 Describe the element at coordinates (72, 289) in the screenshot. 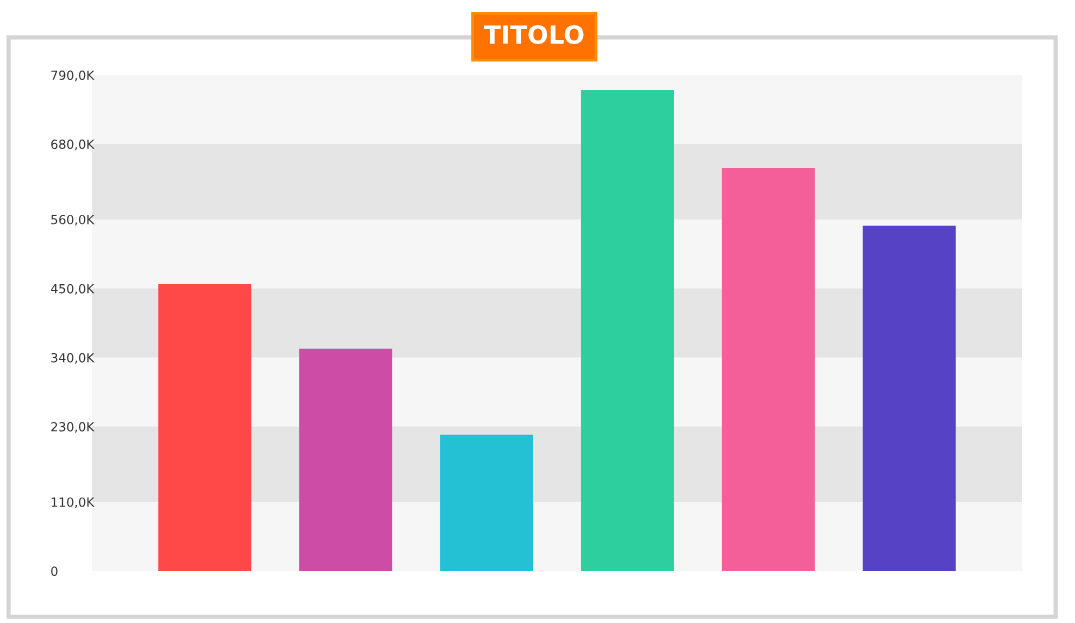

I see `y-tick-label: 450,0K` at that location.